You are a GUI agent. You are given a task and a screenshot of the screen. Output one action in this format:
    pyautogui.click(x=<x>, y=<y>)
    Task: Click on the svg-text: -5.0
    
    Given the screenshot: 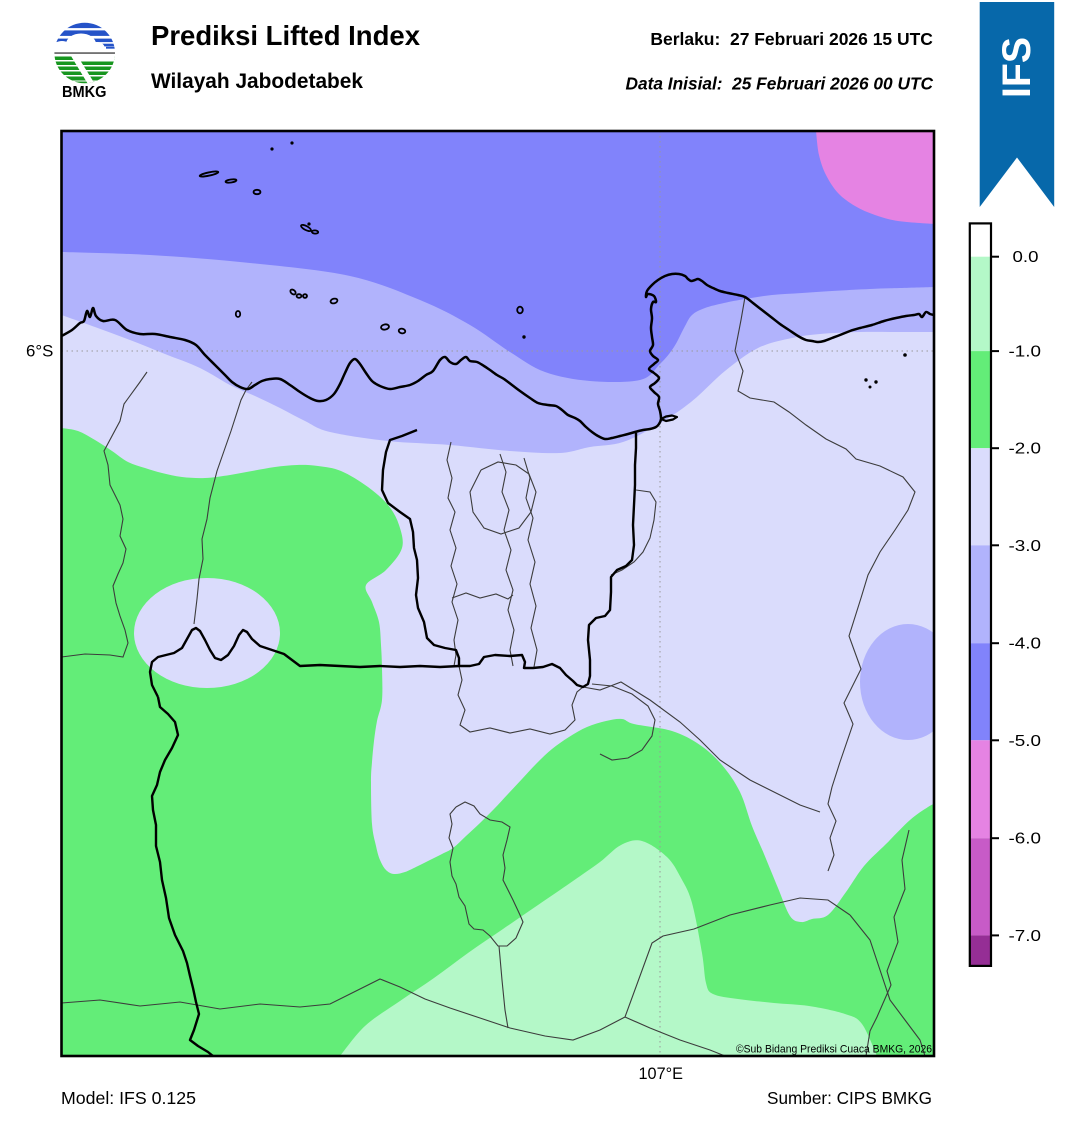 What is the action you would take?
    pyautogui.click(x=1025, y=741)
    